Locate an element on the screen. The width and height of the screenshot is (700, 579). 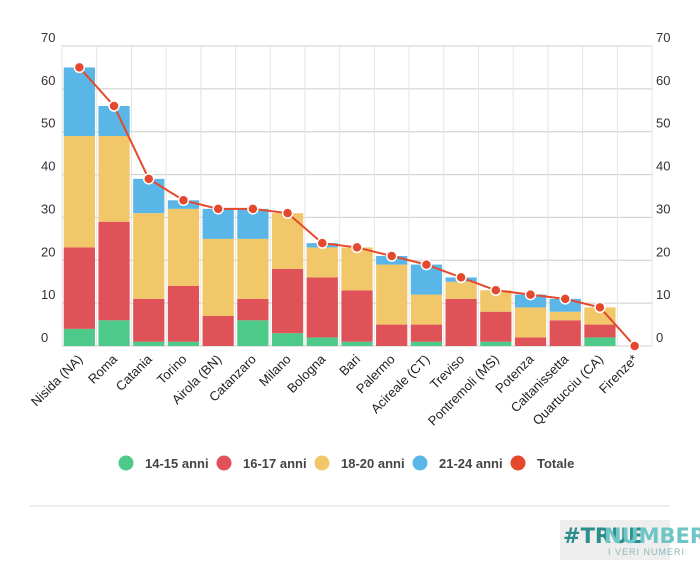
y-axis-left: 0 10 20 30 40 50 60 70 is located at coordinates (48, 187).